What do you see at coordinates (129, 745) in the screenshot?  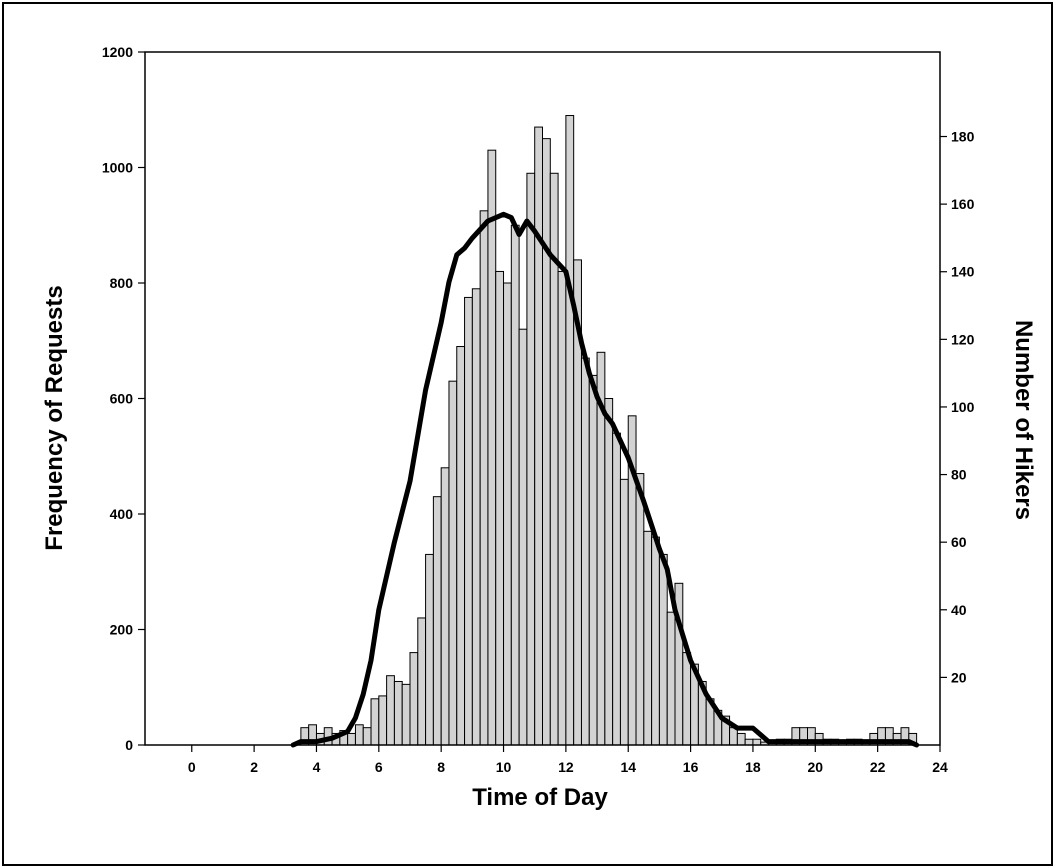 I see `y-tick-label: 0` at bounding box center [129, 745].